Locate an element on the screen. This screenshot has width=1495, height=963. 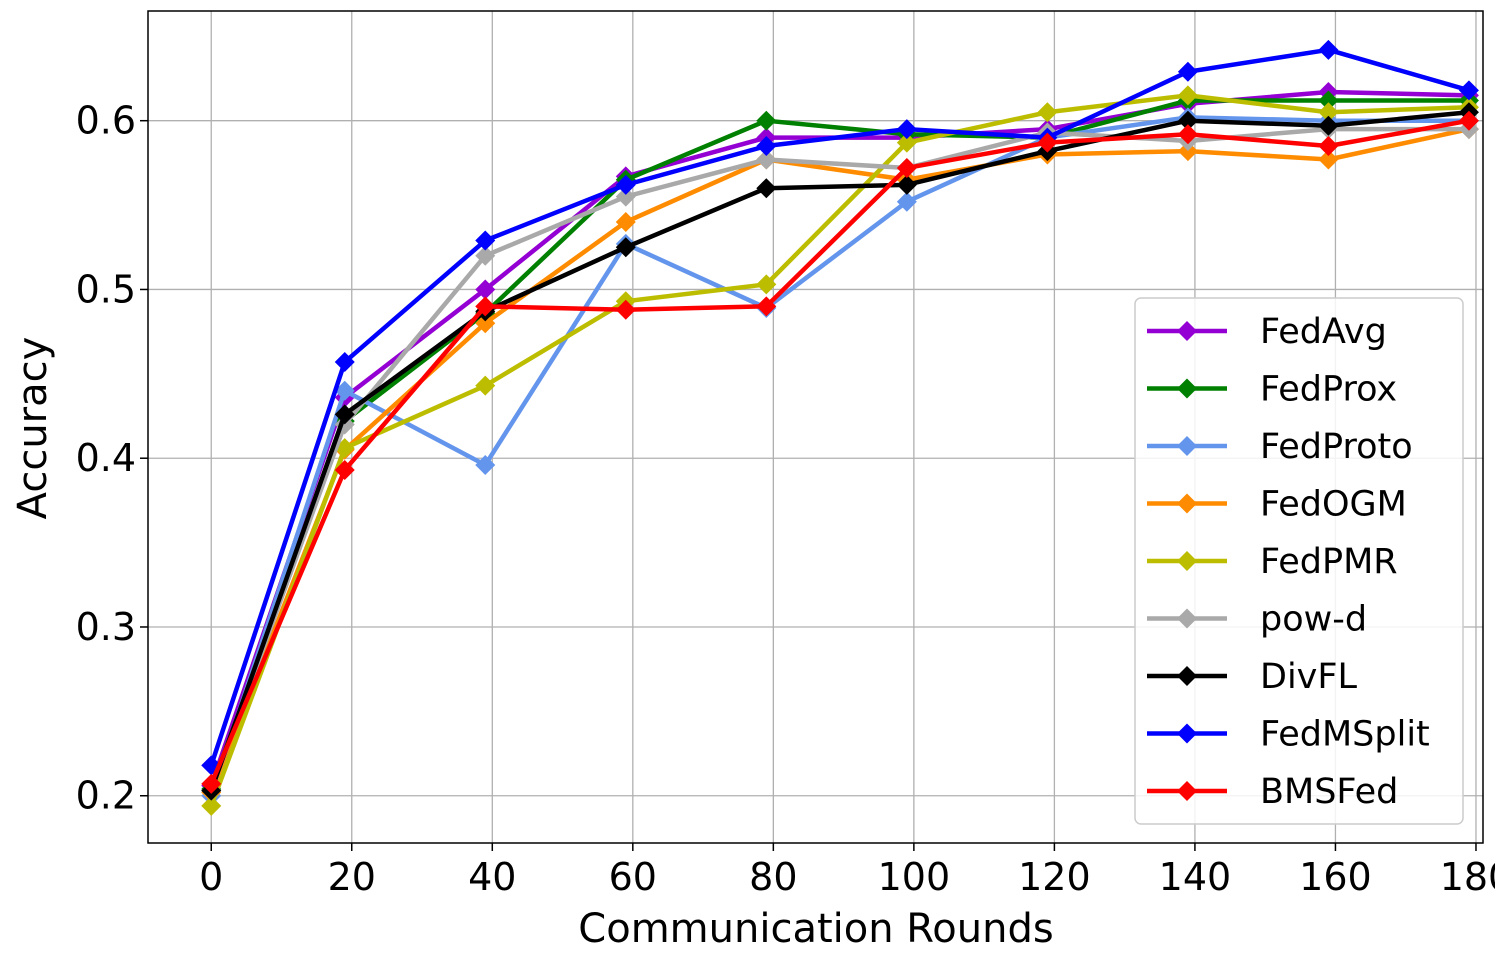
legend-label: FedOGM is located at coordinates (1333, 505).